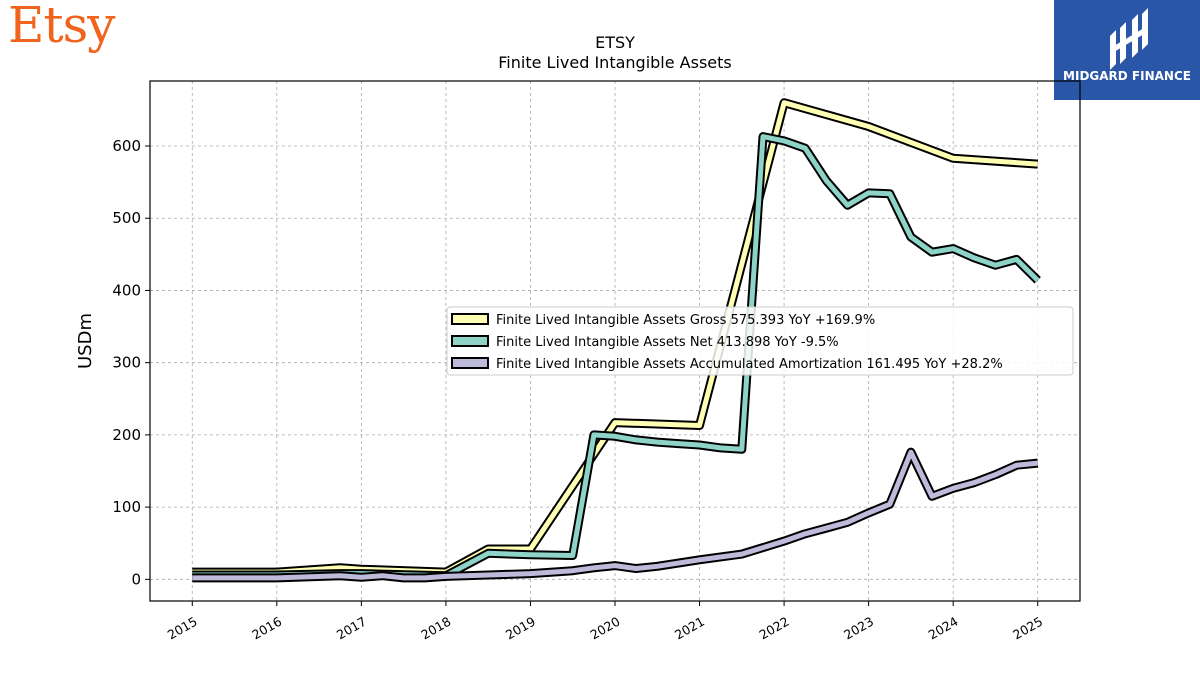 Image resolution: width=1200 pixels, height=675 pixels. Describe the element at coordinates (126, 435) in the screenshot. I see `y-tick-label: 200` at that location.